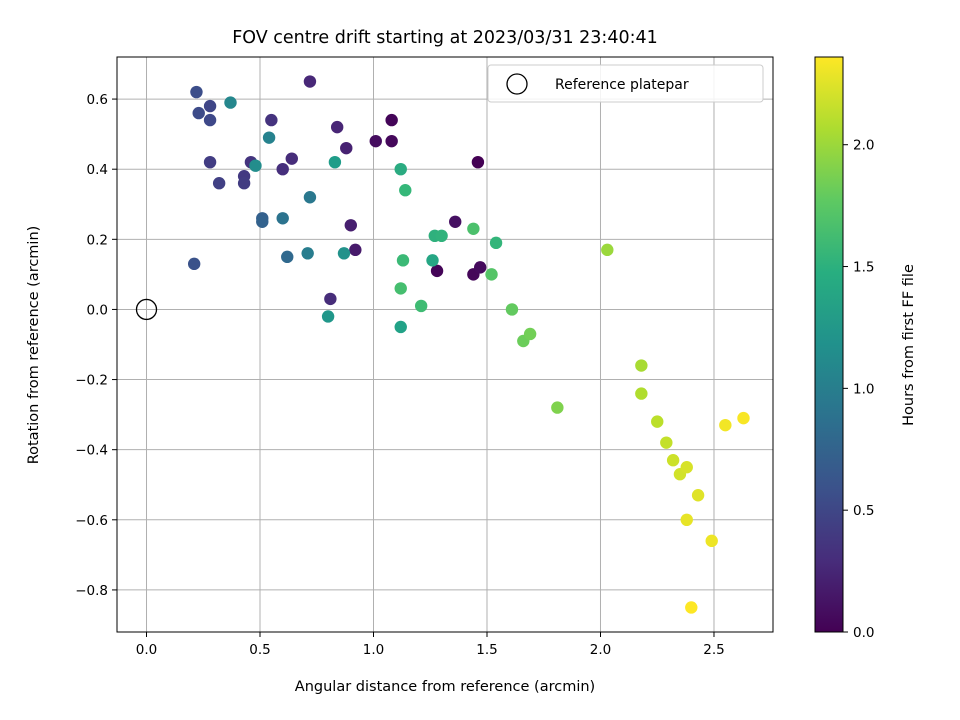 The image size is (960, 720). Describe the element at coordinates (97, 170) in the screenshot. I see `y-tick-label: 0.4` at that location.